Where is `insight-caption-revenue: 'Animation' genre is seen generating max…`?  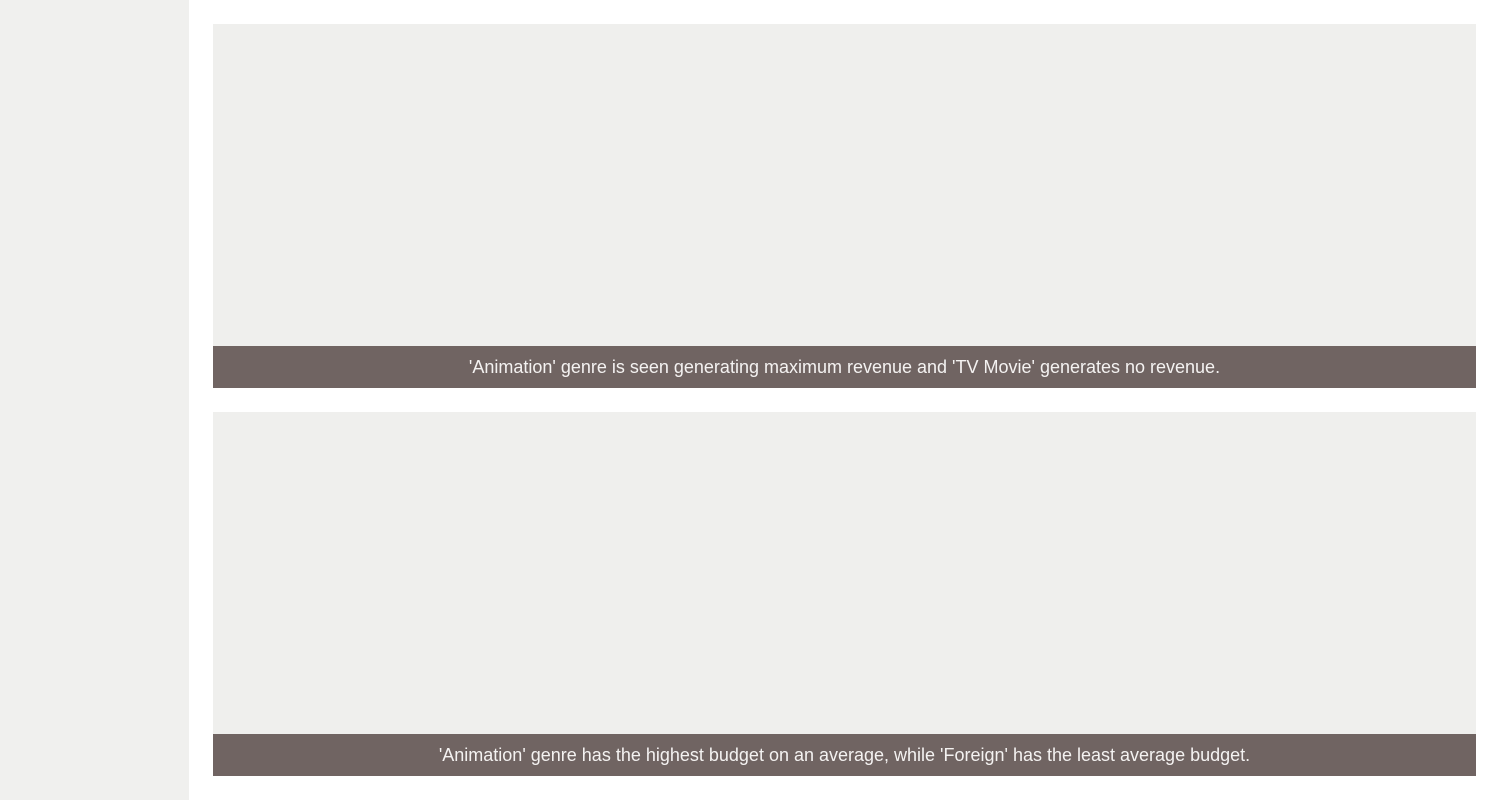
insight-caption-revenue: 'Animation' genre is seen generating max… is located at coordinates (844, 367).